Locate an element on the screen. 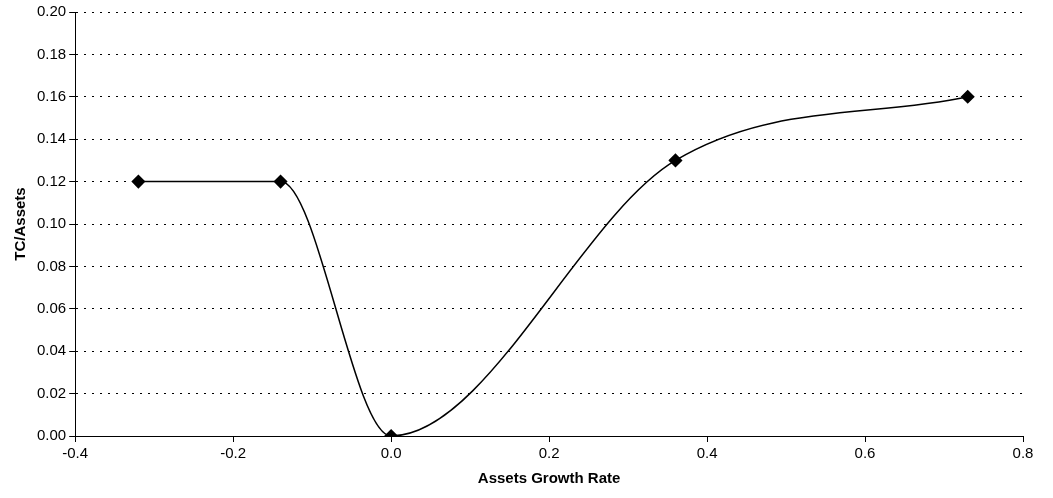  x-tick-label: 0.6 is located at coordinates (865, 453).